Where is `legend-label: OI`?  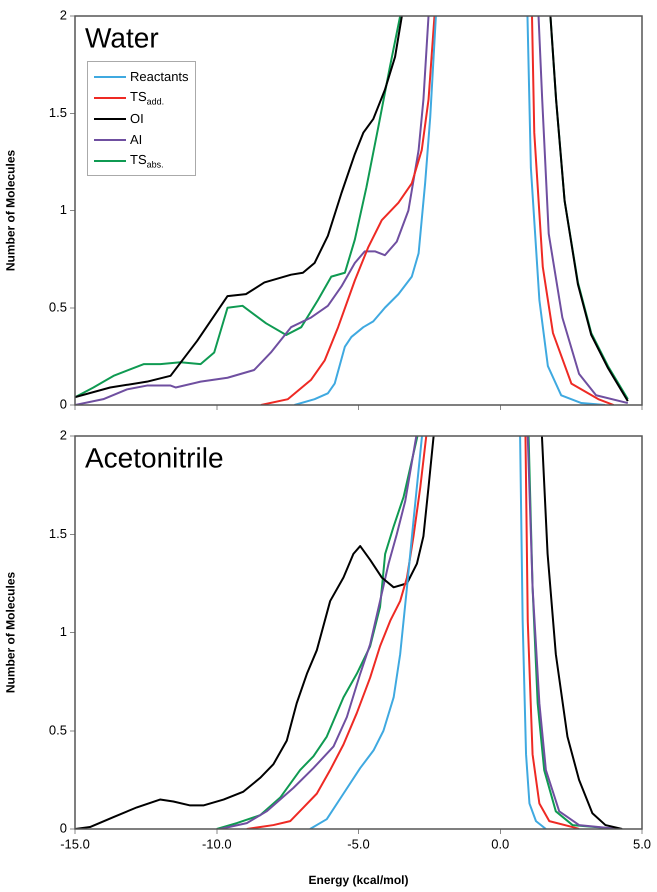 legend-label: OI is located at coordinates (137, 118).